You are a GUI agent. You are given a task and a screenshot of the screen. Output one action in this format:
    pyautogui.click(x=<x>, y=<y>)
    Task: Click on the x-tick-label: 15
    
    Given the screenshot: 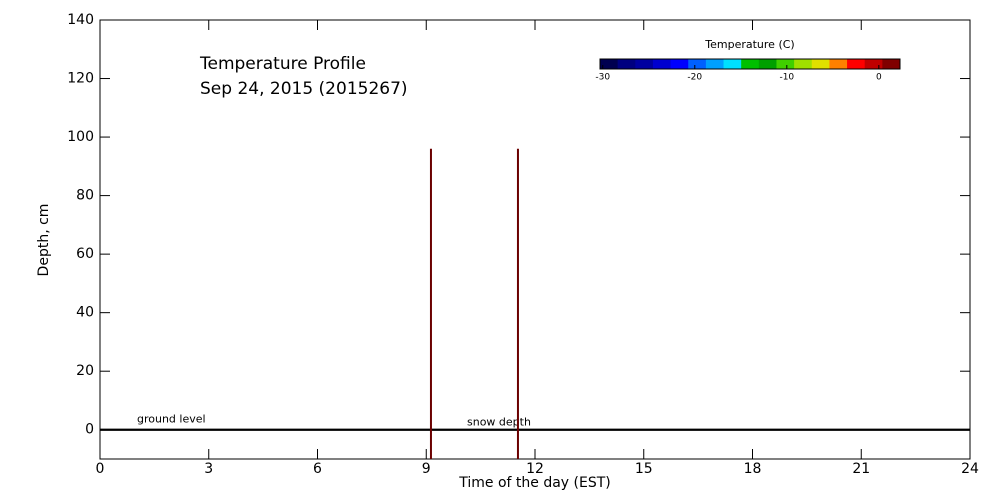 What is the action you would take?
    pyautogui.click(x=644, y=469)
    